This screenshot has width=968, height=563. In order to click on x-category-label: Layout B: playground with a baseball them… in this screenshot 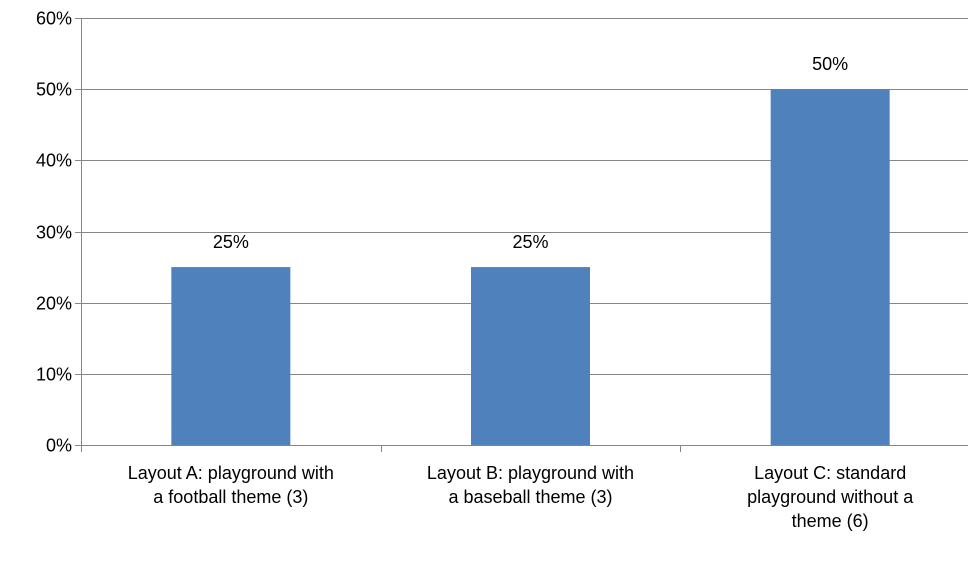, I will do `click(530, 485)`.